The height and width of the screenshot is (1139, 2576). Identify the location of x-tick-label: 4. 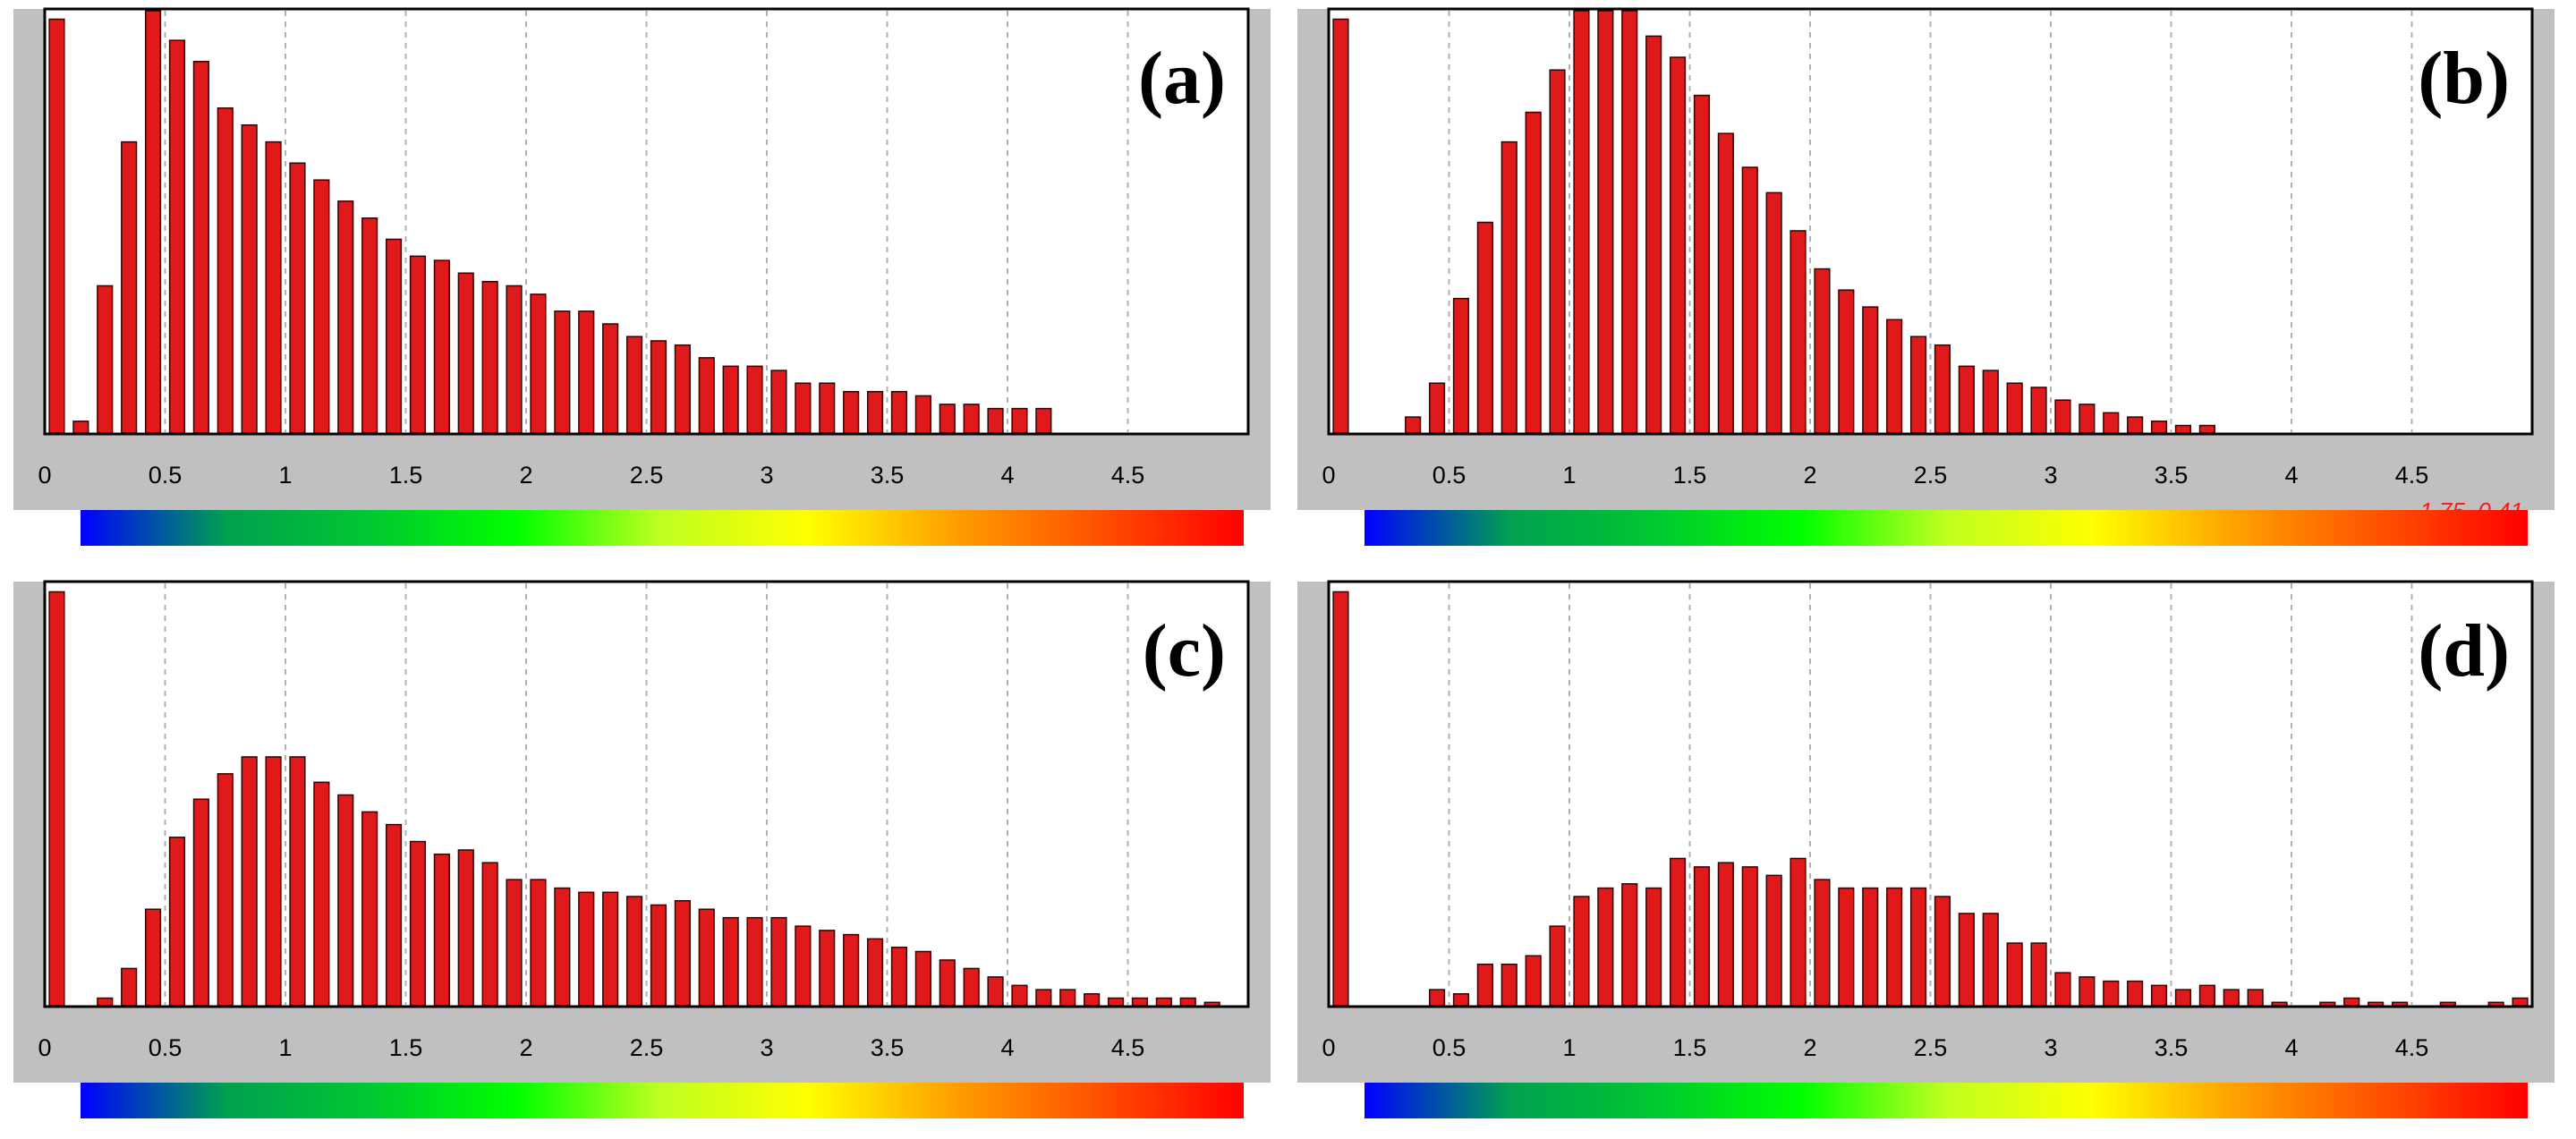
(1007, 476).